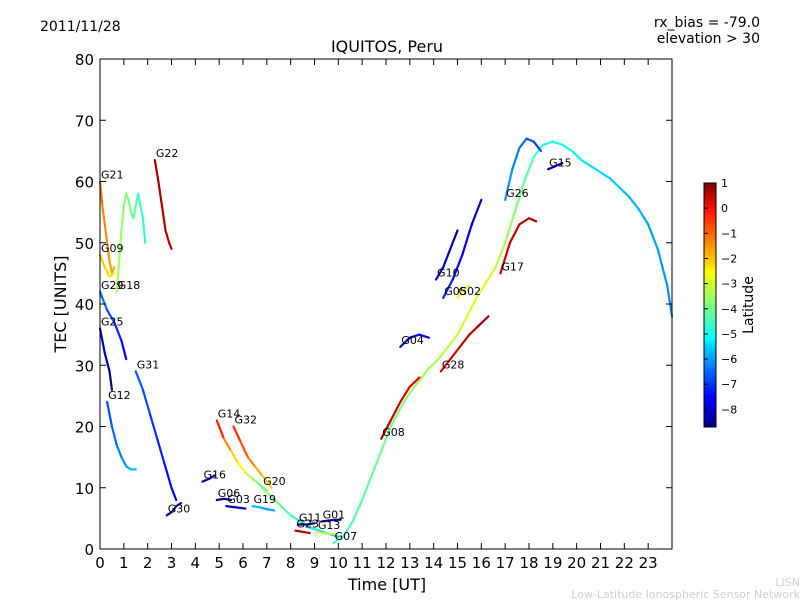 The image size is (800, 600). I want to click on series-g09, so click(107, 265).